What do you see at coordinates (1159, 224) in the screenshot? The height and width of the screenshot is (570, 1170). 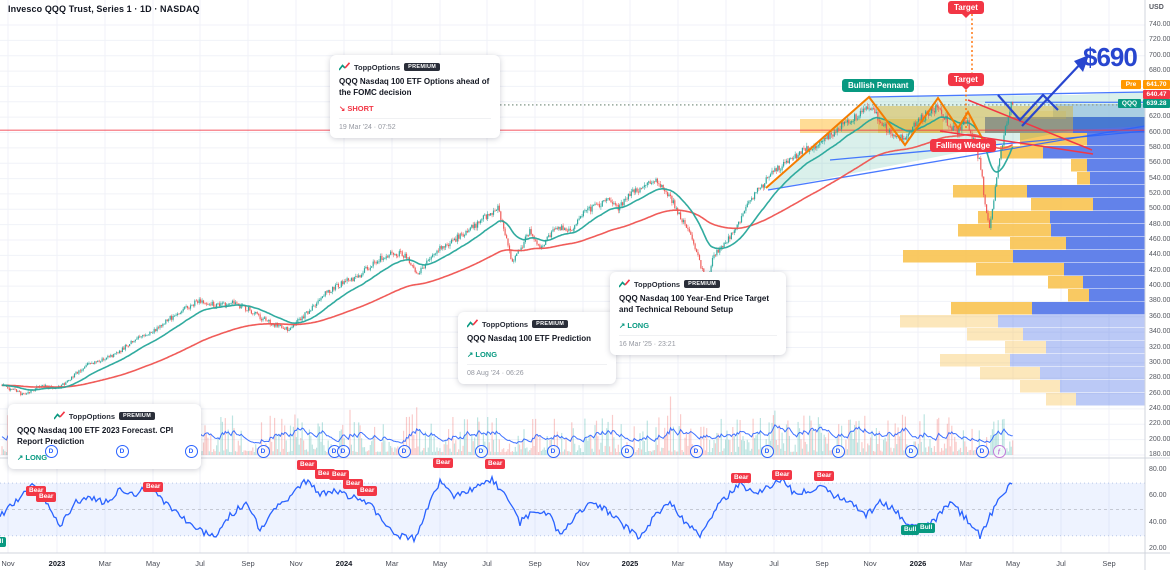 I see `price-tick: 480.00` at bounding box center [1159, 224].